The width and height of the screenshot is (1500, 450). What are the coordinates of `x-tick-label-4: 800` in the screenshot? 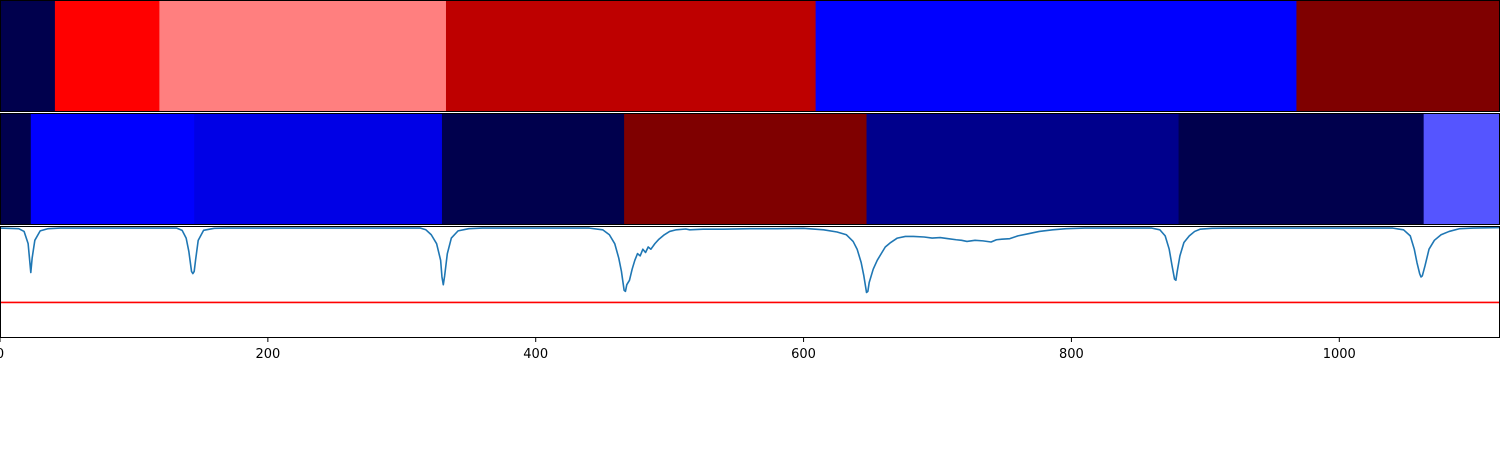 It's located at (1071, 354).